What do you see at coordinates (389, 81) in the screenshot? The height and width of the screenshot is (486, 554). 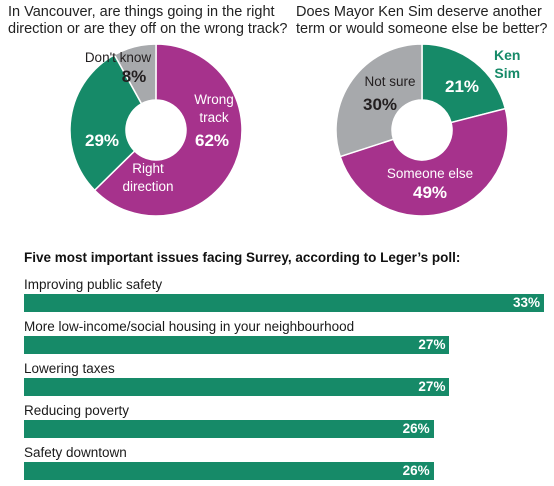 I see `slice-label-not-sure: Not sure` at bounding box center [389, 81].